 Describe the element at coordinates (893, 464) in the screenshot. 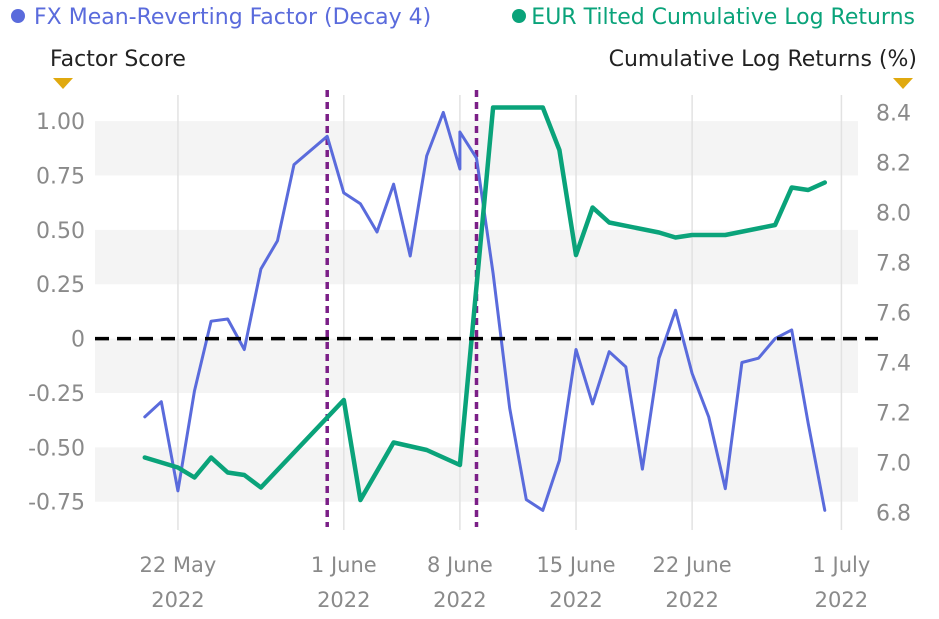

I see `right-axis-tick-label: 7.0` at that location.